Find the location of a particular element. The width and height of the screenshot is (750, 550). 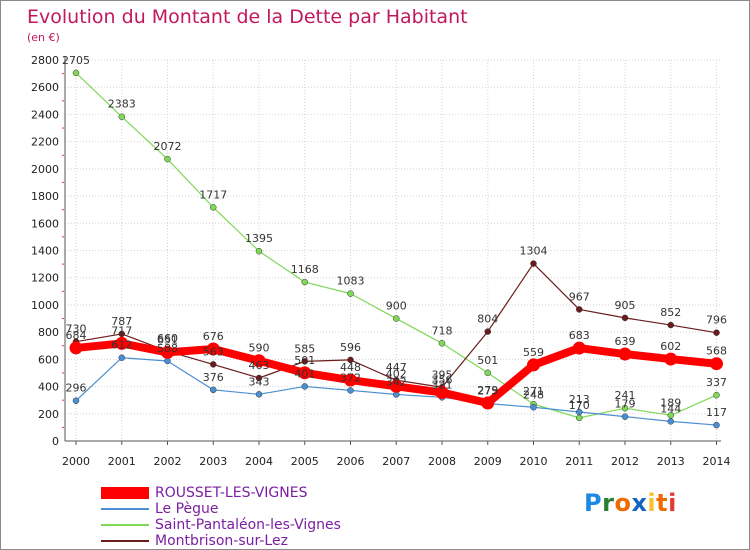

data-label: 275 is located at coordinates (487, 391).